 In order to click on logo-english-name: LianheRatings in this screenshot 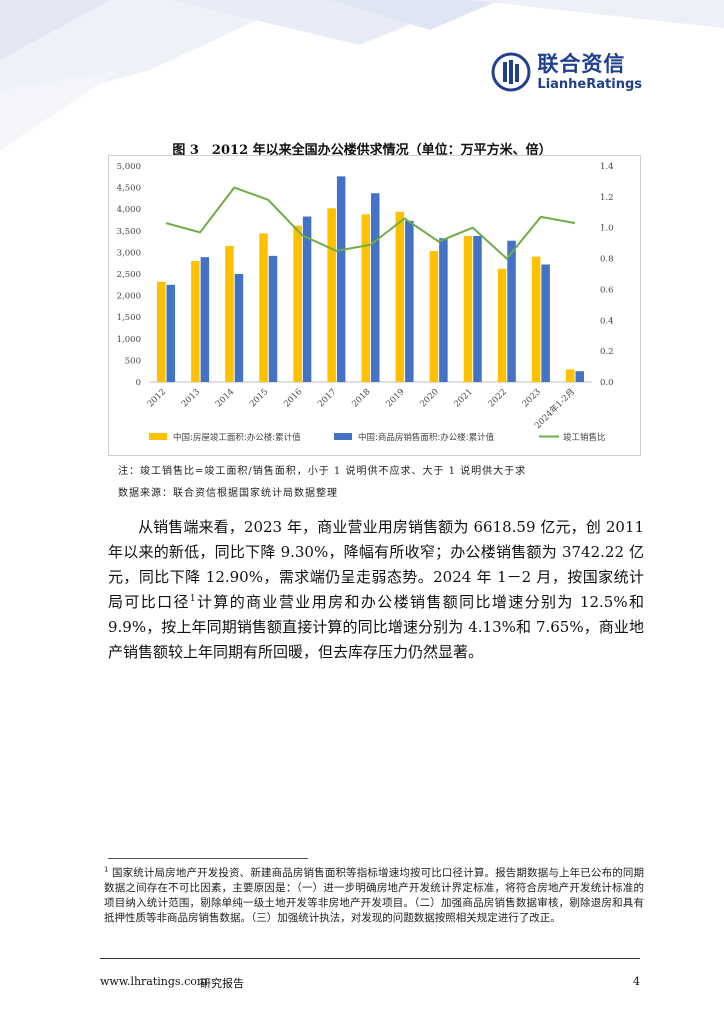, I will do `click(589, 84)`.